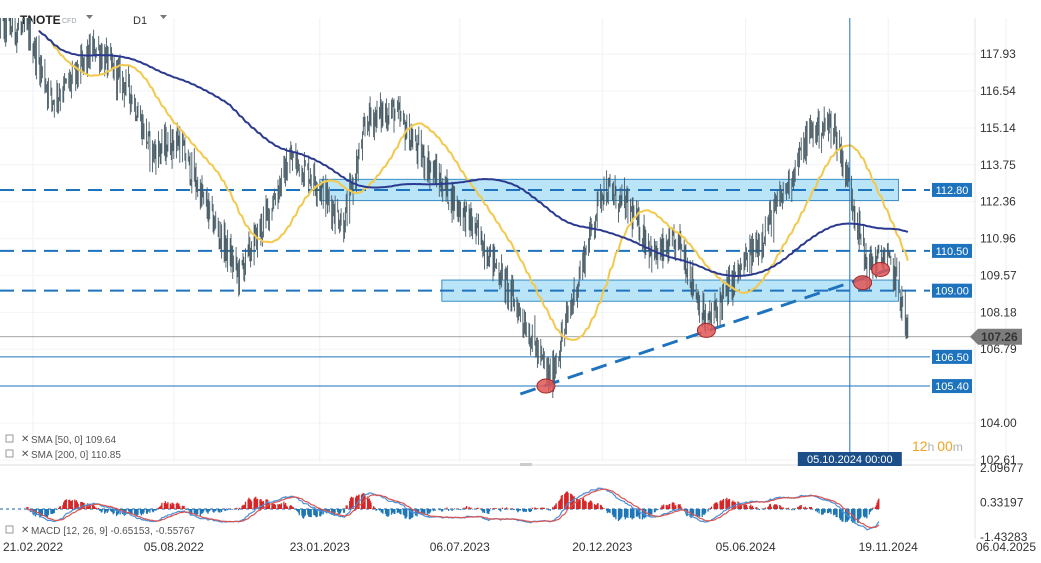 Image resolution: width=1041 pixels, height=563 pixels. What do you see at coordinates (999, 337) in the screenshot?
I see `last-price-label: 107.26` at bounding box center [999, 337].